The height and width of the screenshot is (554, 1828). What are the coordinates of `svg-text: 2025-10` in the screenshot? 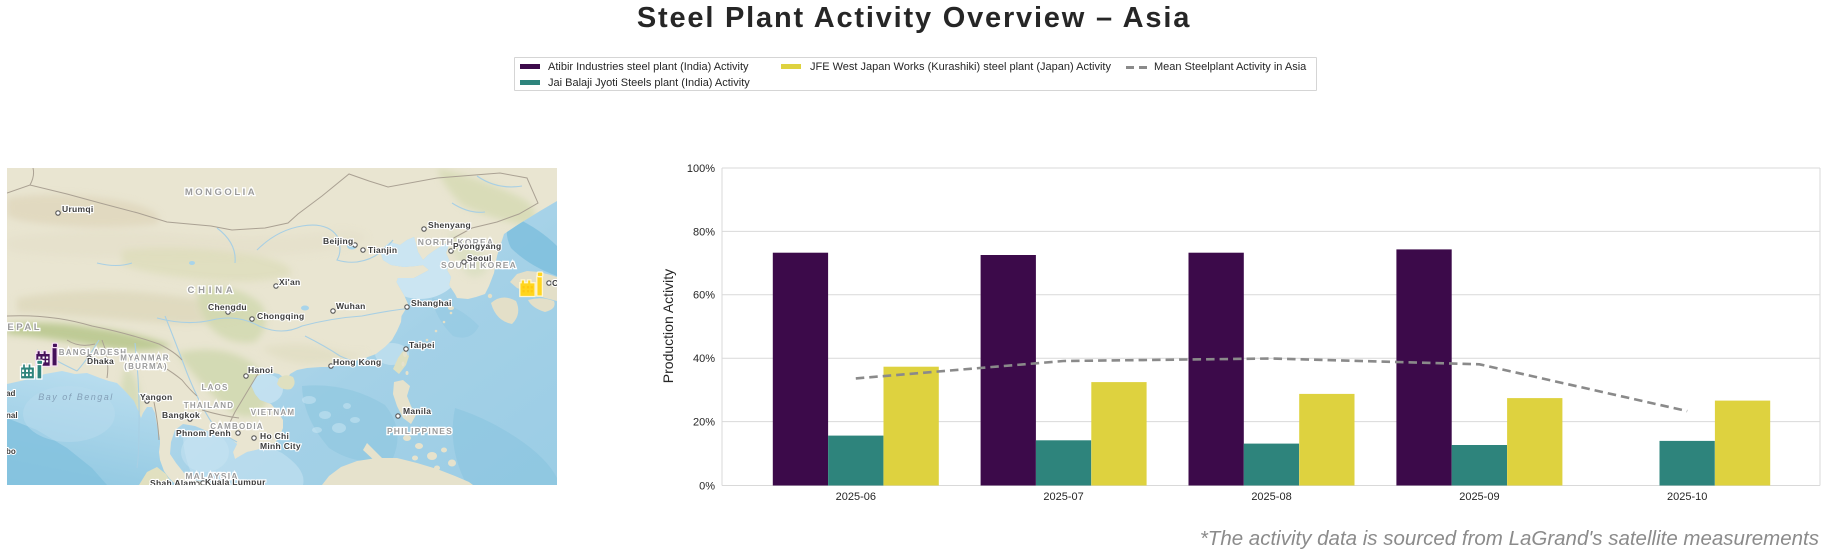 It's located at (1687, 497).